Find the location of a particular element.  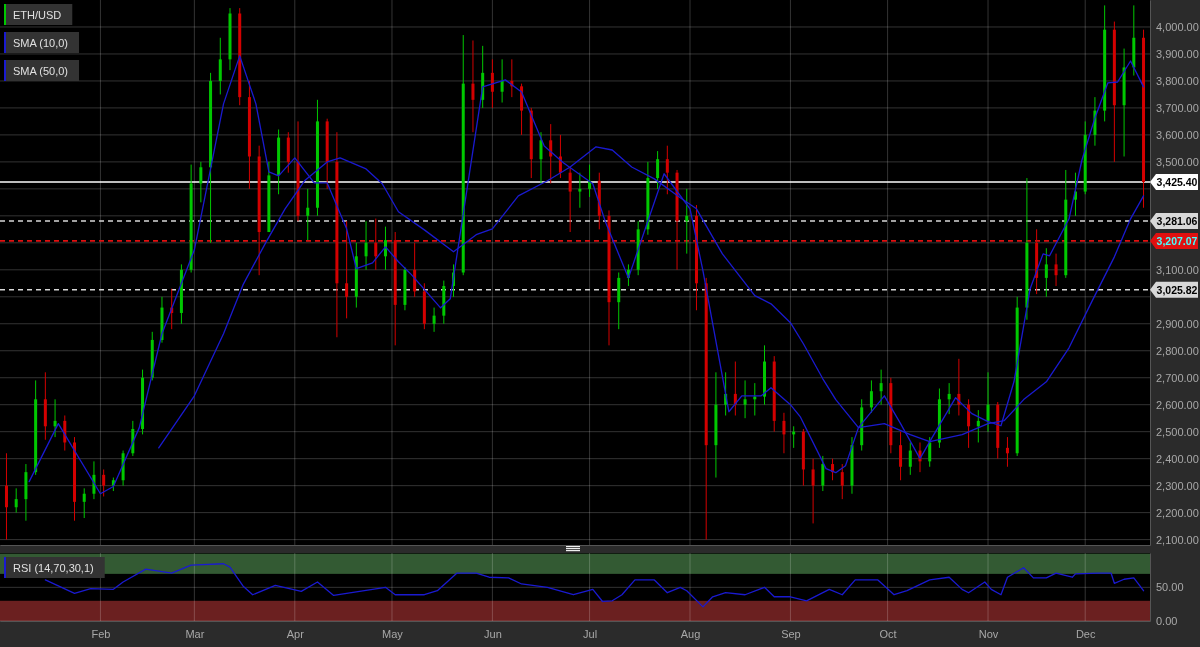

y-tick-label: 3,700.00 is located at coordinates (1177, 107).